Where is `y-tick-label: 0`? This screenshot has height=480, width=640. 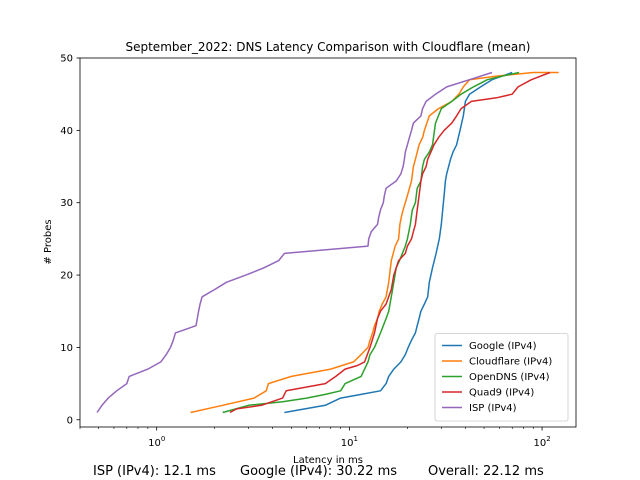 y-tick-label: 0 is located at coordinates (70, 420).